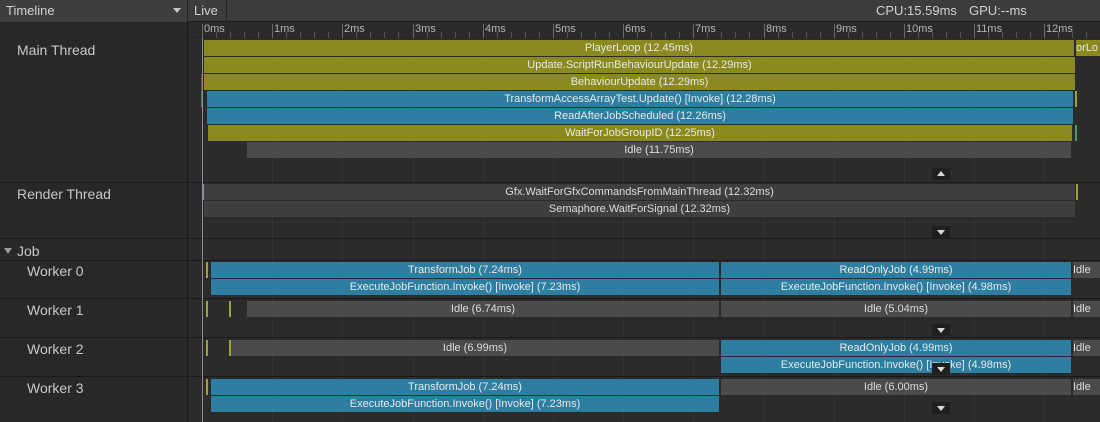  I want to click on thread-label-worker-0: Worker 0, so click(55, 271).